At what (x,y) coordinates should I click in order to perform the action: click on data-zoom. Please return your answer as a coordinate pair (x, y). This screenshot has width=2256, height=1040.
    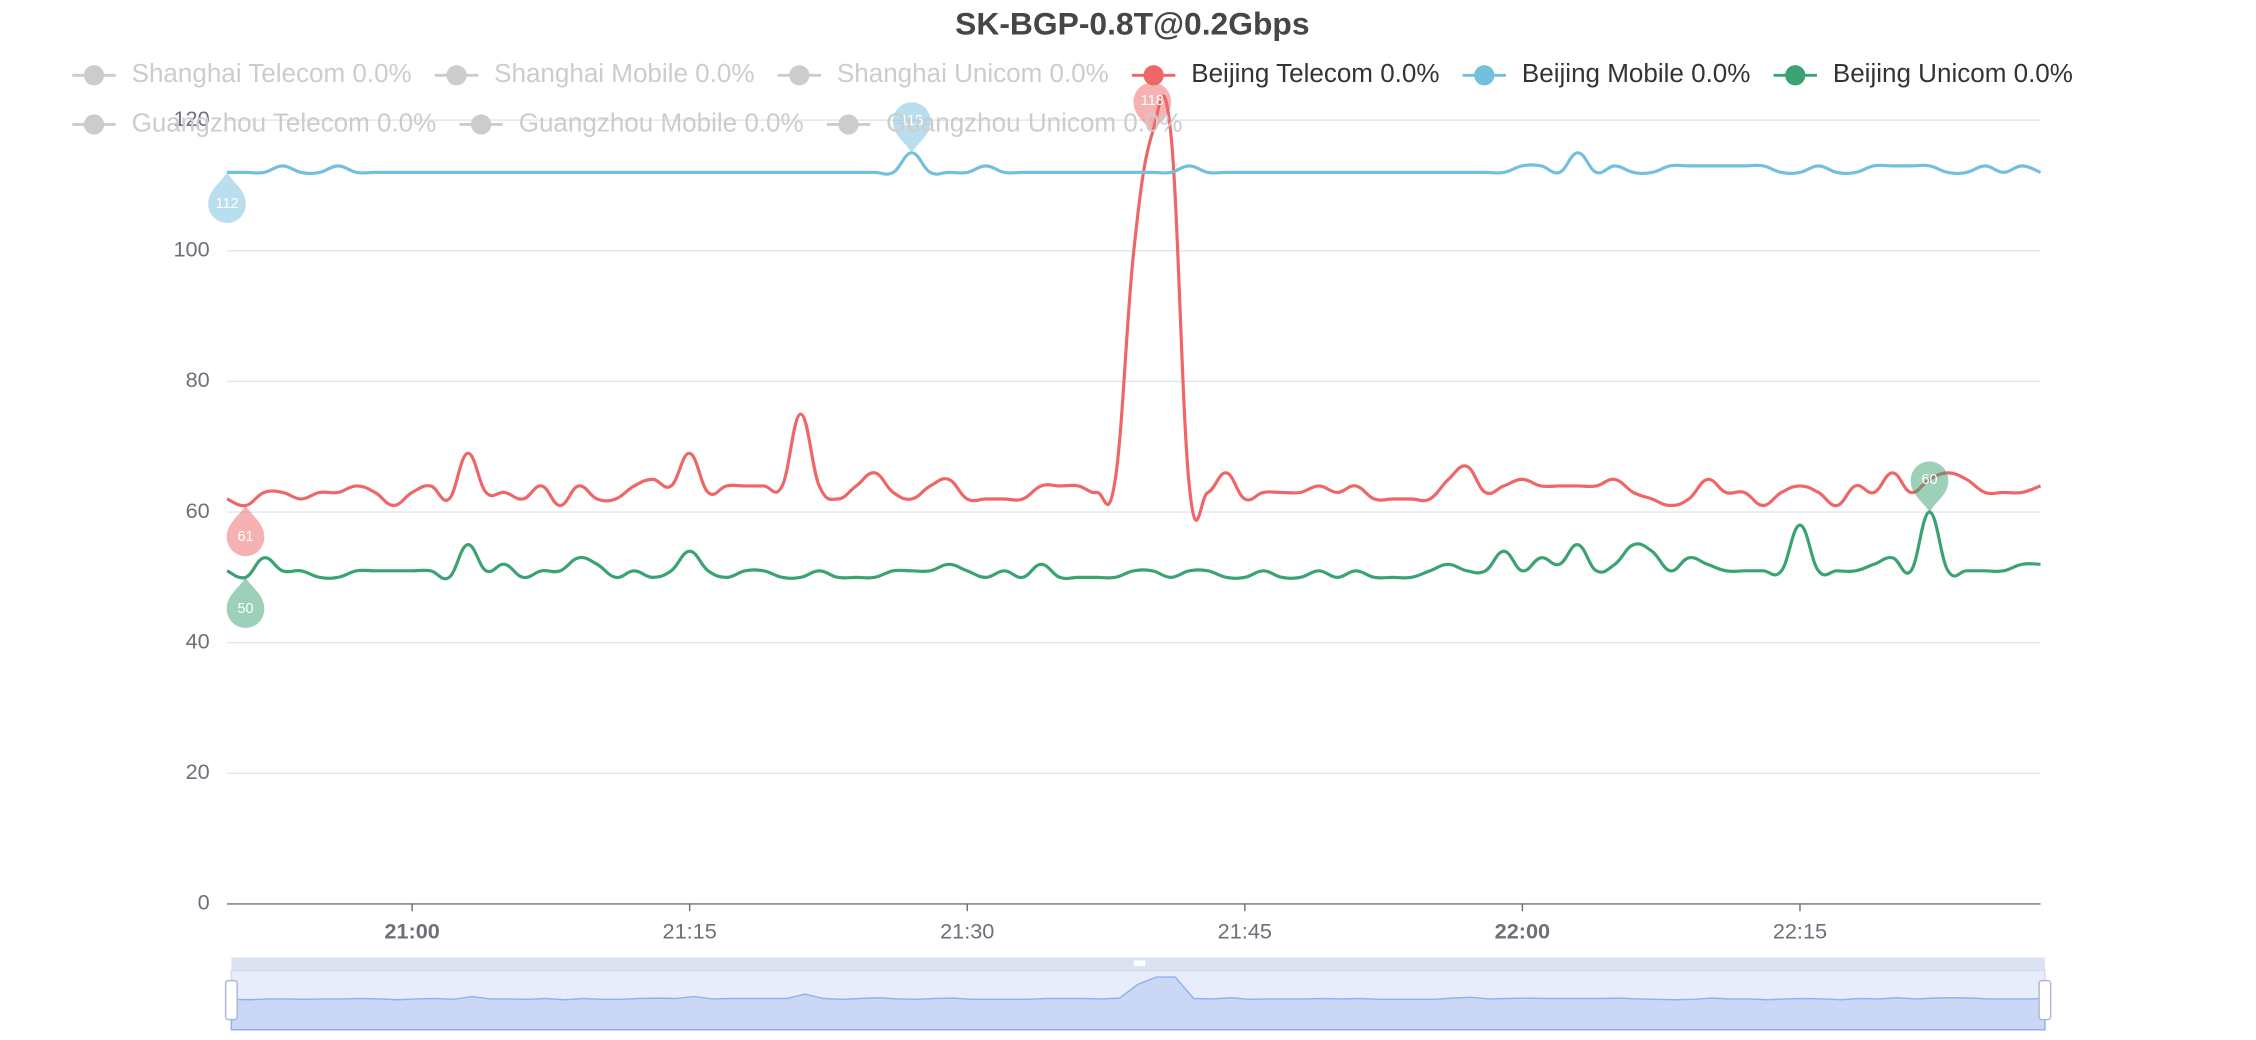
    Looking at the image, I should click on (1138, 994).